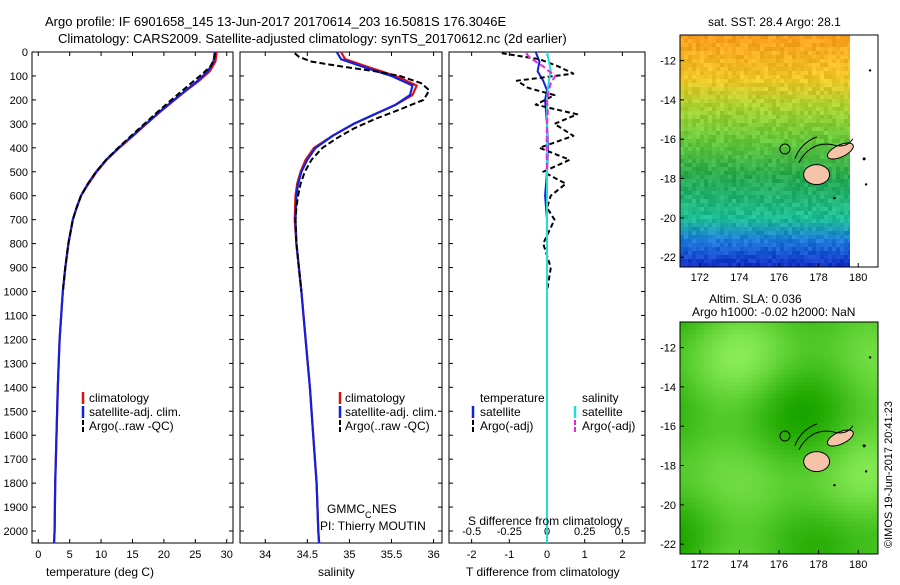 This screenshot has width=900, height=585. I want to click on salinity-xlabel: salinity, so click(336, 572).